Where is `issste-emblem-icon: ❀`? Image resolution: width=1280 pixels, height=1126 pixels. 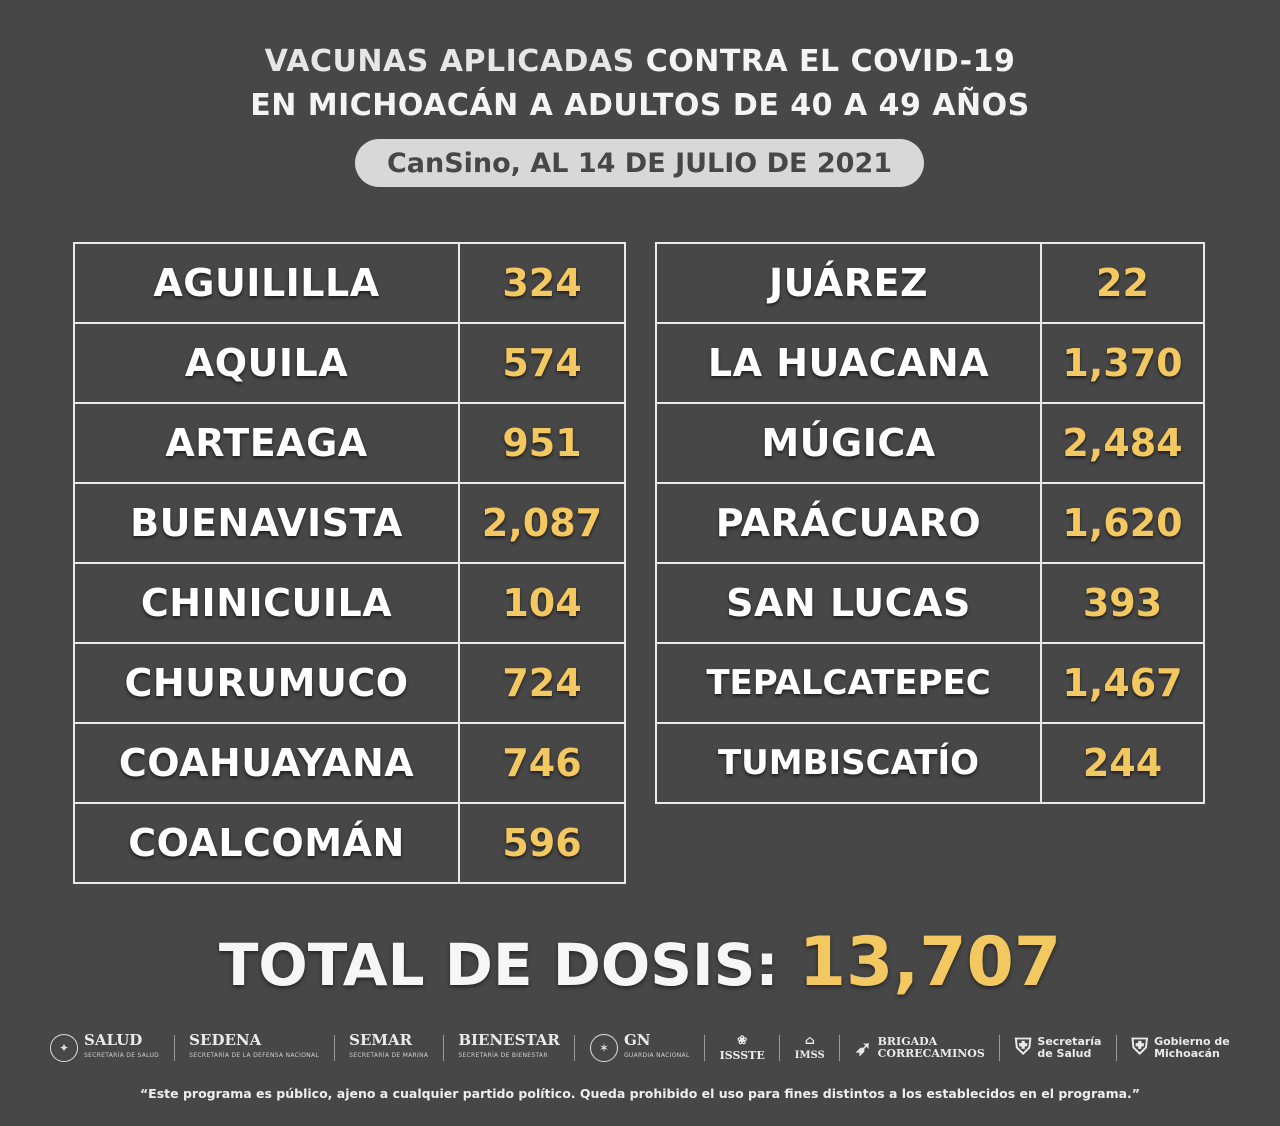 issste-emblem-icon: ❀ is located at coordinates (742, 1040).